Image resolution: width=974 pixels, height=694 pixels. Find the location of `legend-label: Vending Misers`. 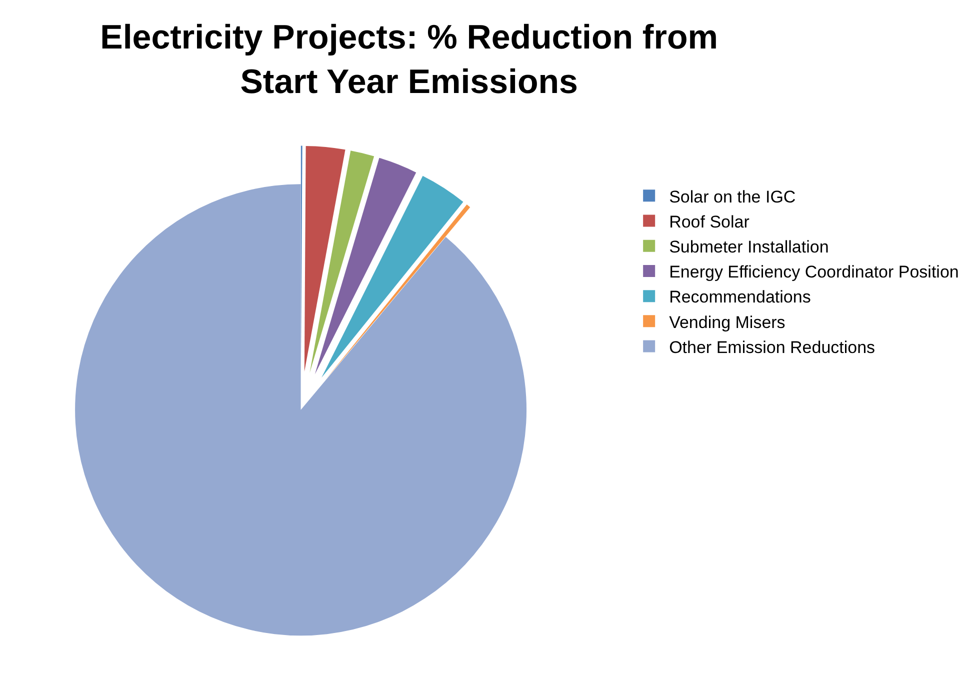

legend-label: Vending Misers is located at coordinates (727, 322).